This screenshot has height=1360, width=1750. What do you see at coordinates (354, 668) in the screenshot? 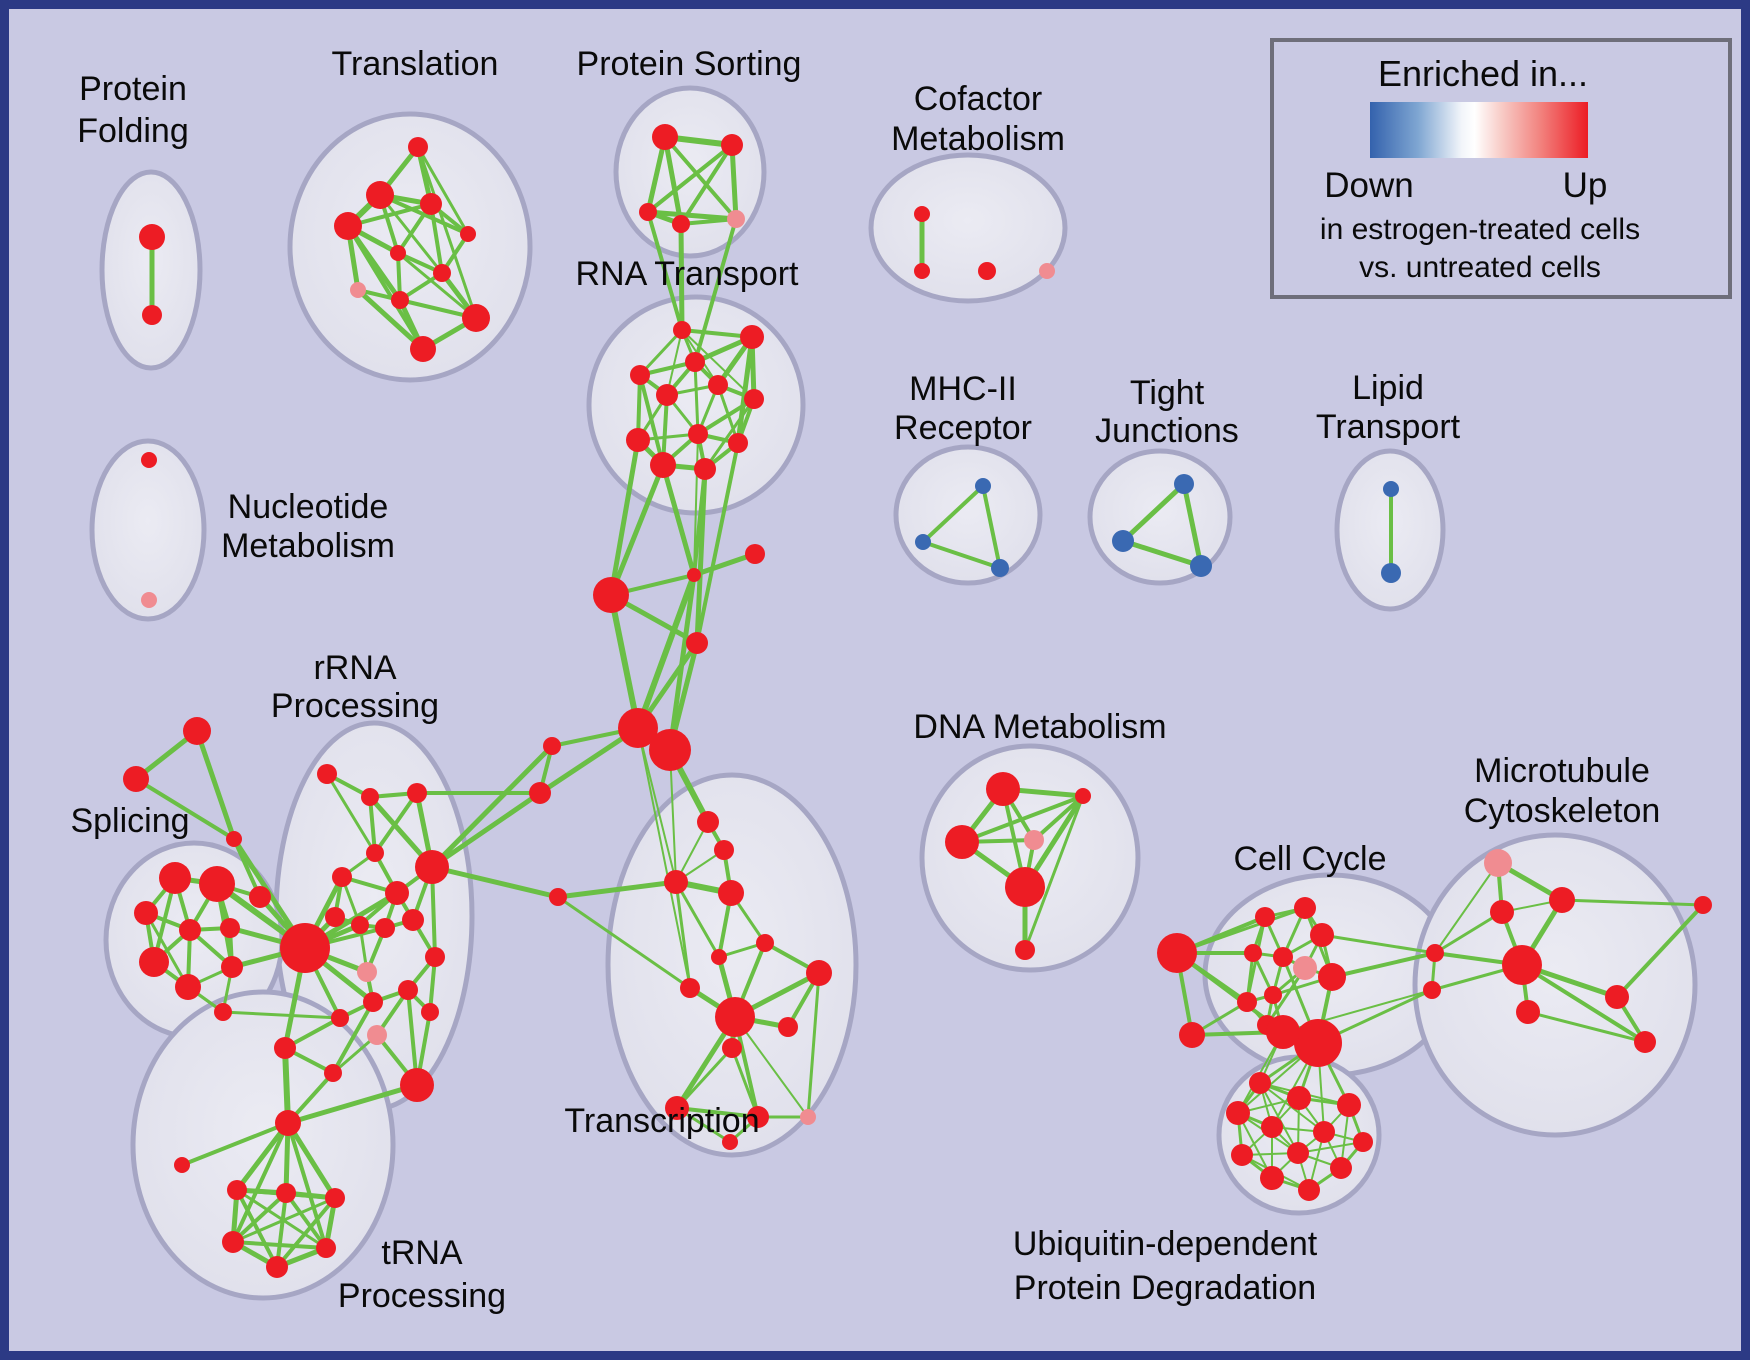
I see `rr-label: rRNA` at bounding box center [354, 668].